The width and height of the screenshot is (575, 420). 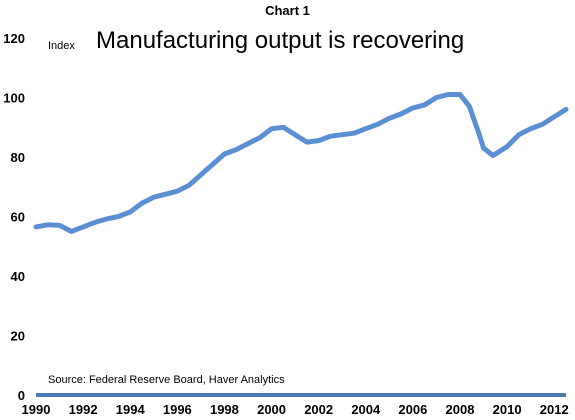 What do you see at coordinates (18, 217) in the screenshot?
I see `y-tick-label: 60` at bounding box center [18, 217].